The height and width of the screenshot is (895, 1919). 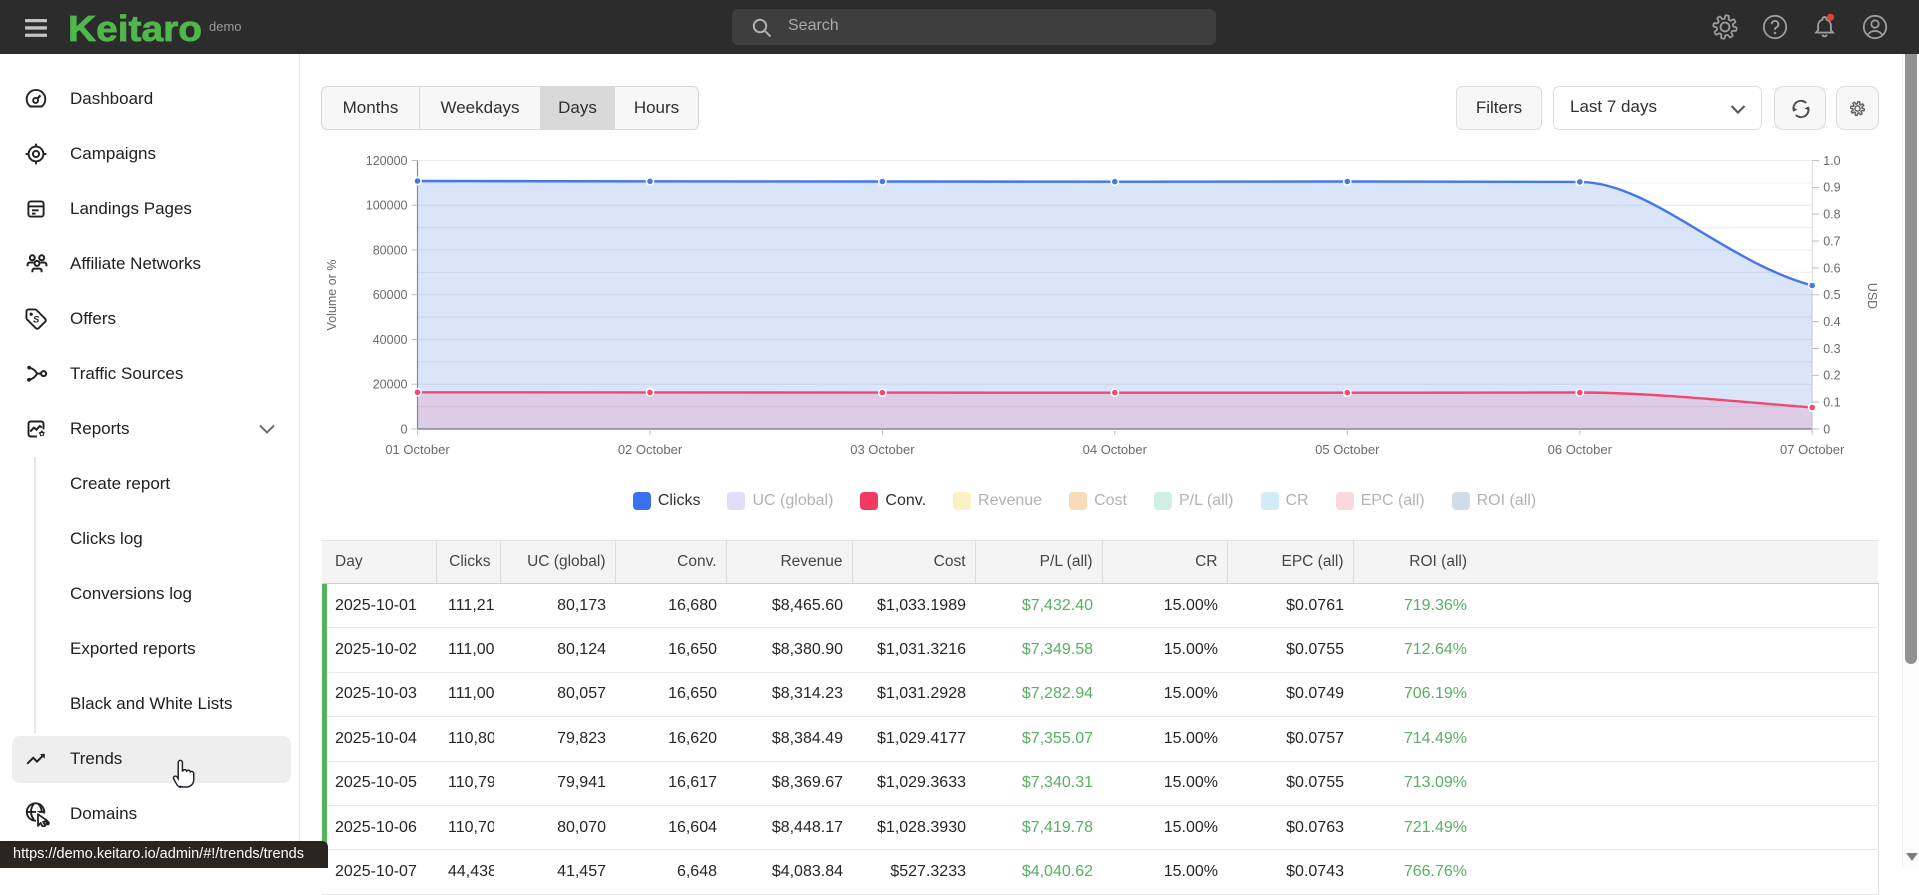 What do you see at coordinates (1812, 449) in the screenshot?
I see `svg-text: 07 October` at bounding box center [1812, 449].